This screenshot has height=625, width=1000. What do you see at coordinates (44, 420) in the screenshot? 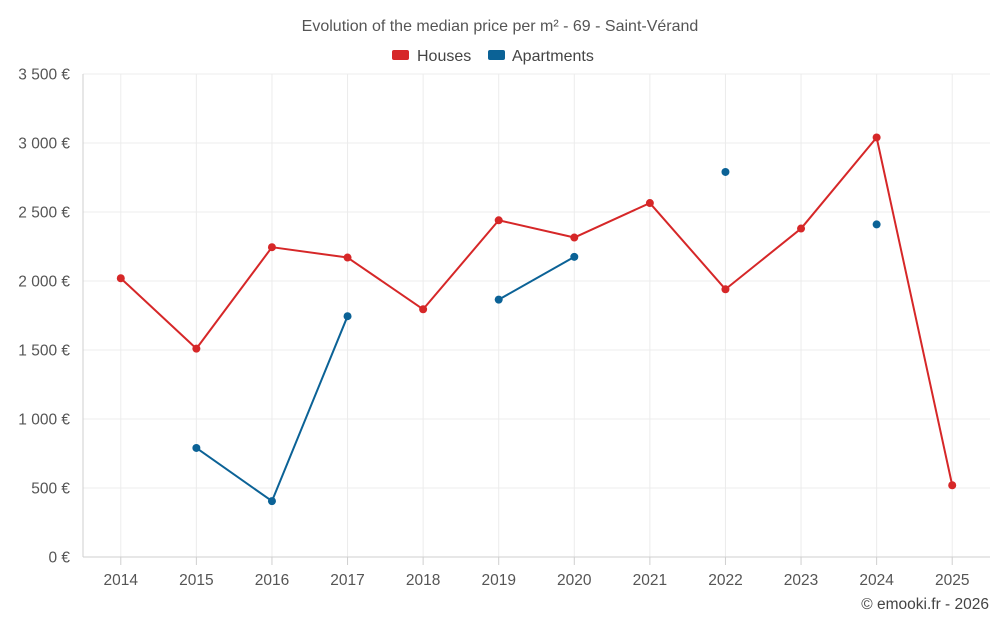
I see `y-tick-label: 1 000 €` at bounding box center [44, 420].